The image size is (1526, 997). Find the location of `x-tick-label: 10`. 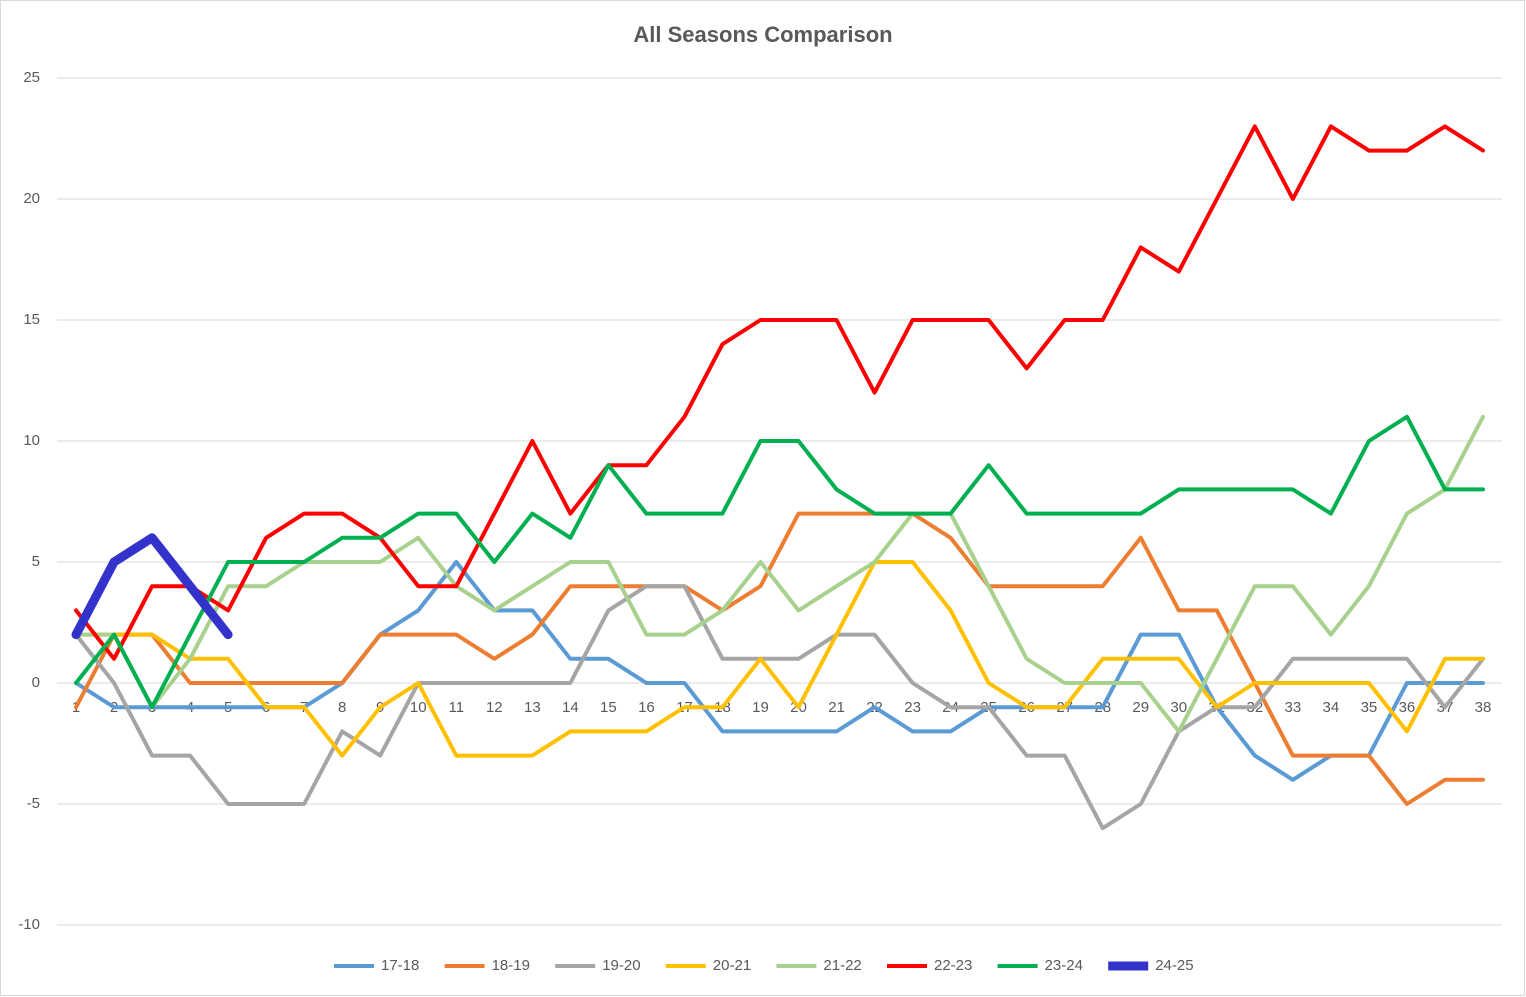

x-tick-label: 10 is located at coordinates (418, 707).